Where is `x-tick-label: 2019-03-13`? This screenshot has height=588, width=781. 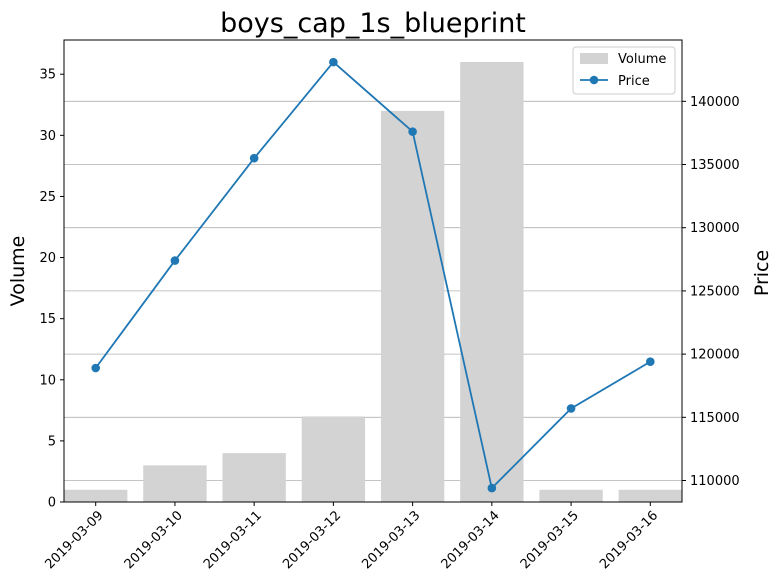
x-tick-label: 2019-03-13 is located at coordinates (391, 540).